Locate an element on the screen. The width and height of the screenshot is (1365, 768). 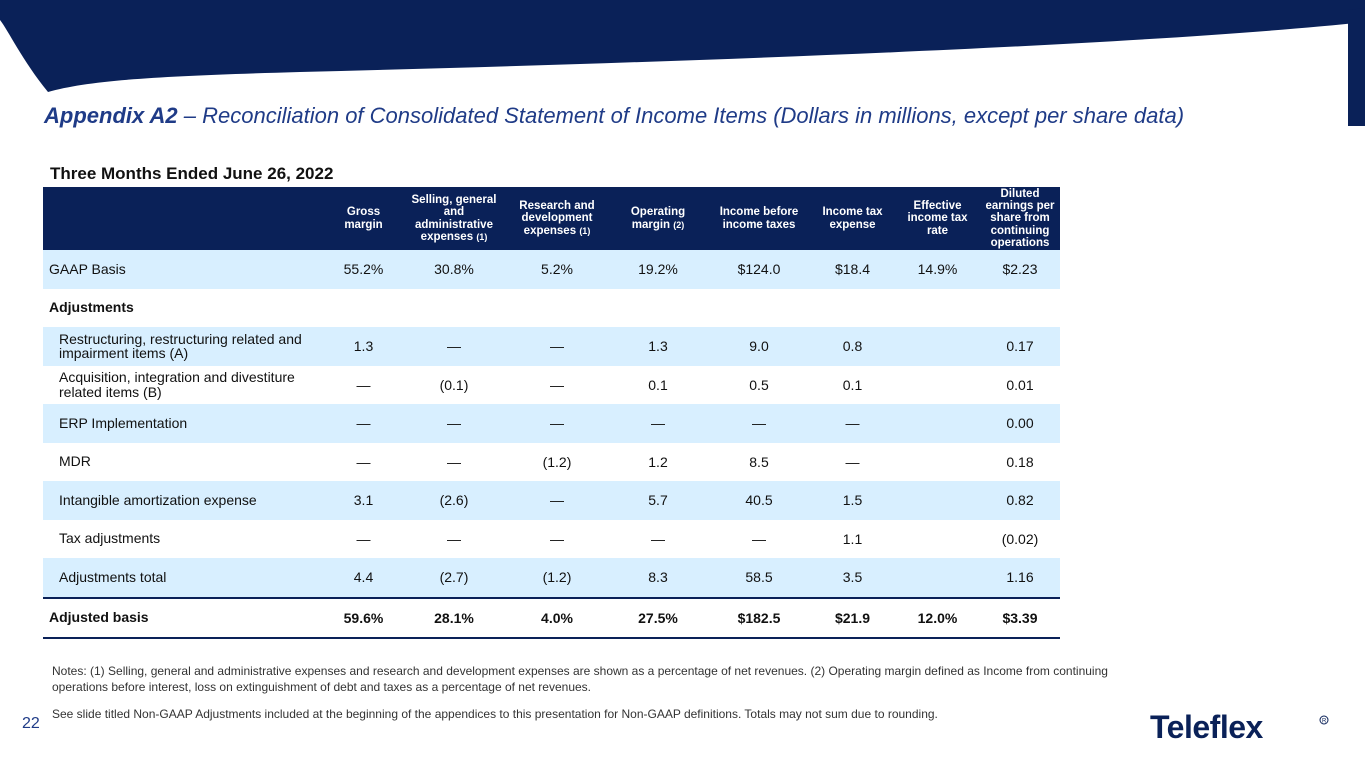
row-label: GAAP Basis is located at coordinates (184, 269).